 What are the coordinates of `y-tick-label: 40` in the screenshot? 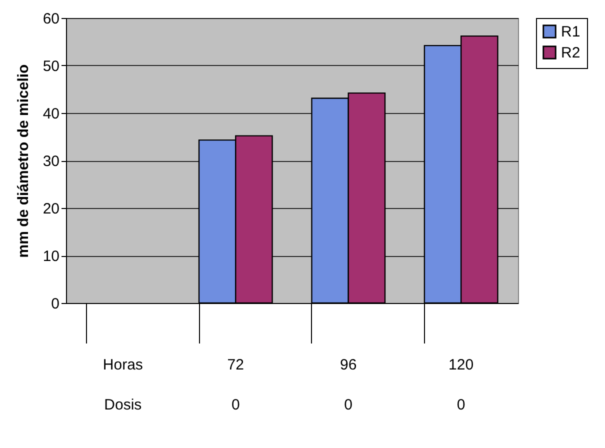 It's located at (51, 114).